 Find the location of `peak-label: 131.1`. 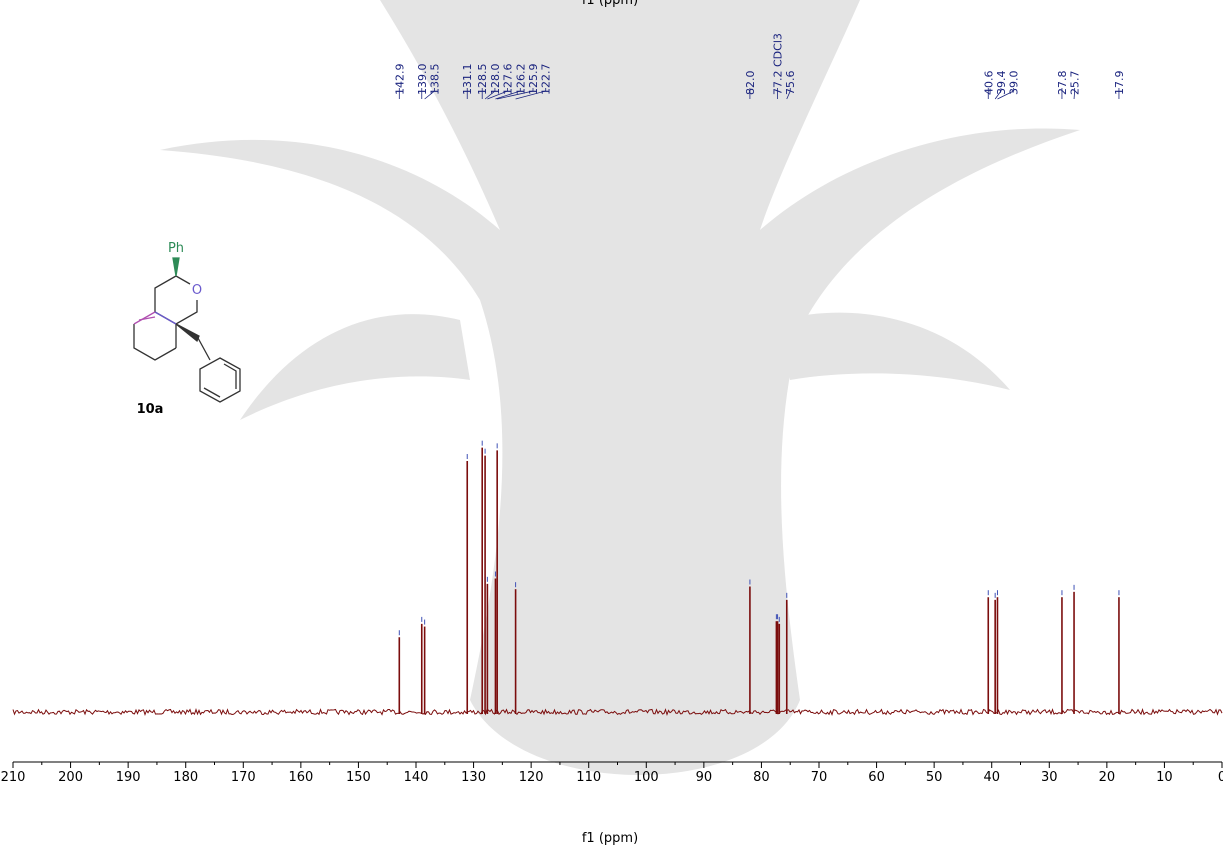

peak-label: 131.1 is located at coordinates (467, 80).